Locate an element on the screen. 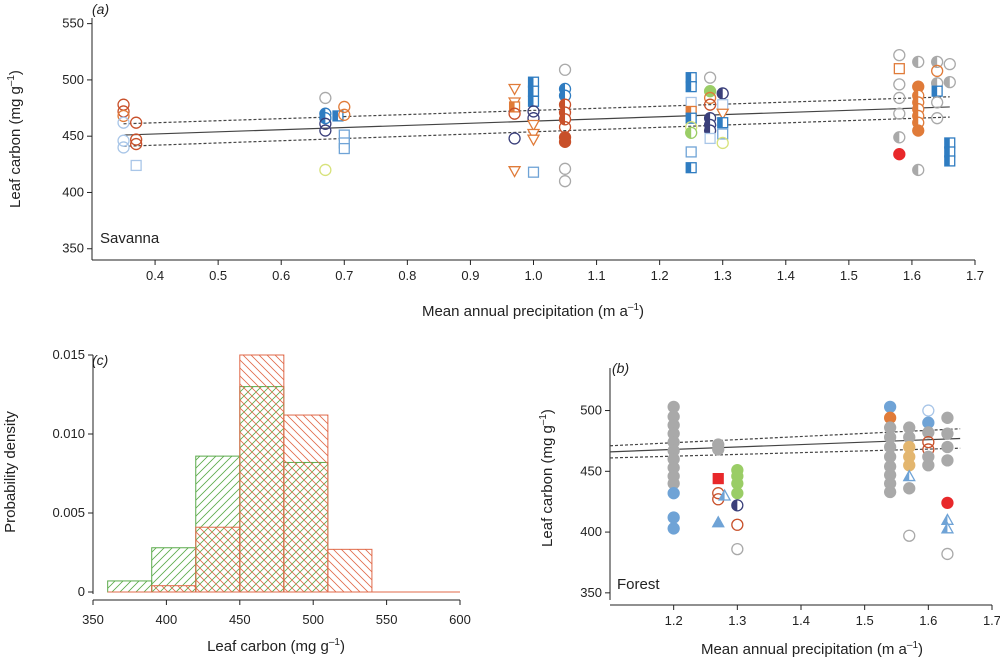 The image size is (1000, 657). panel-b-y-axis-label: Leaf carbon (mg g–1) is located at coordinates (547, 478).